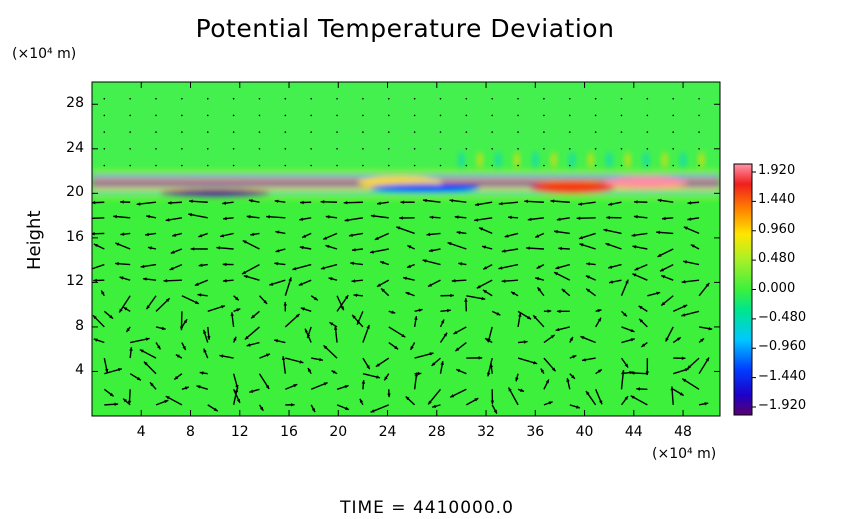 The height and width of the screenshot is (519, 854). I want to click on wind-arrow, so click(98, 218).